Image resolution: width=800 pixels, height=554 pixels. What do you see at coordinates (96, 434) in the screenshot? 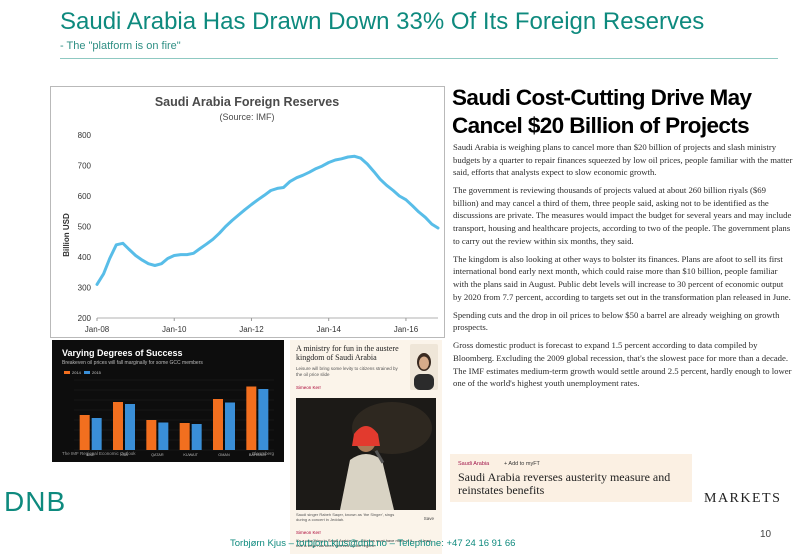
I see `inset-bar-uae-2015` at bounding box center [96, 434].